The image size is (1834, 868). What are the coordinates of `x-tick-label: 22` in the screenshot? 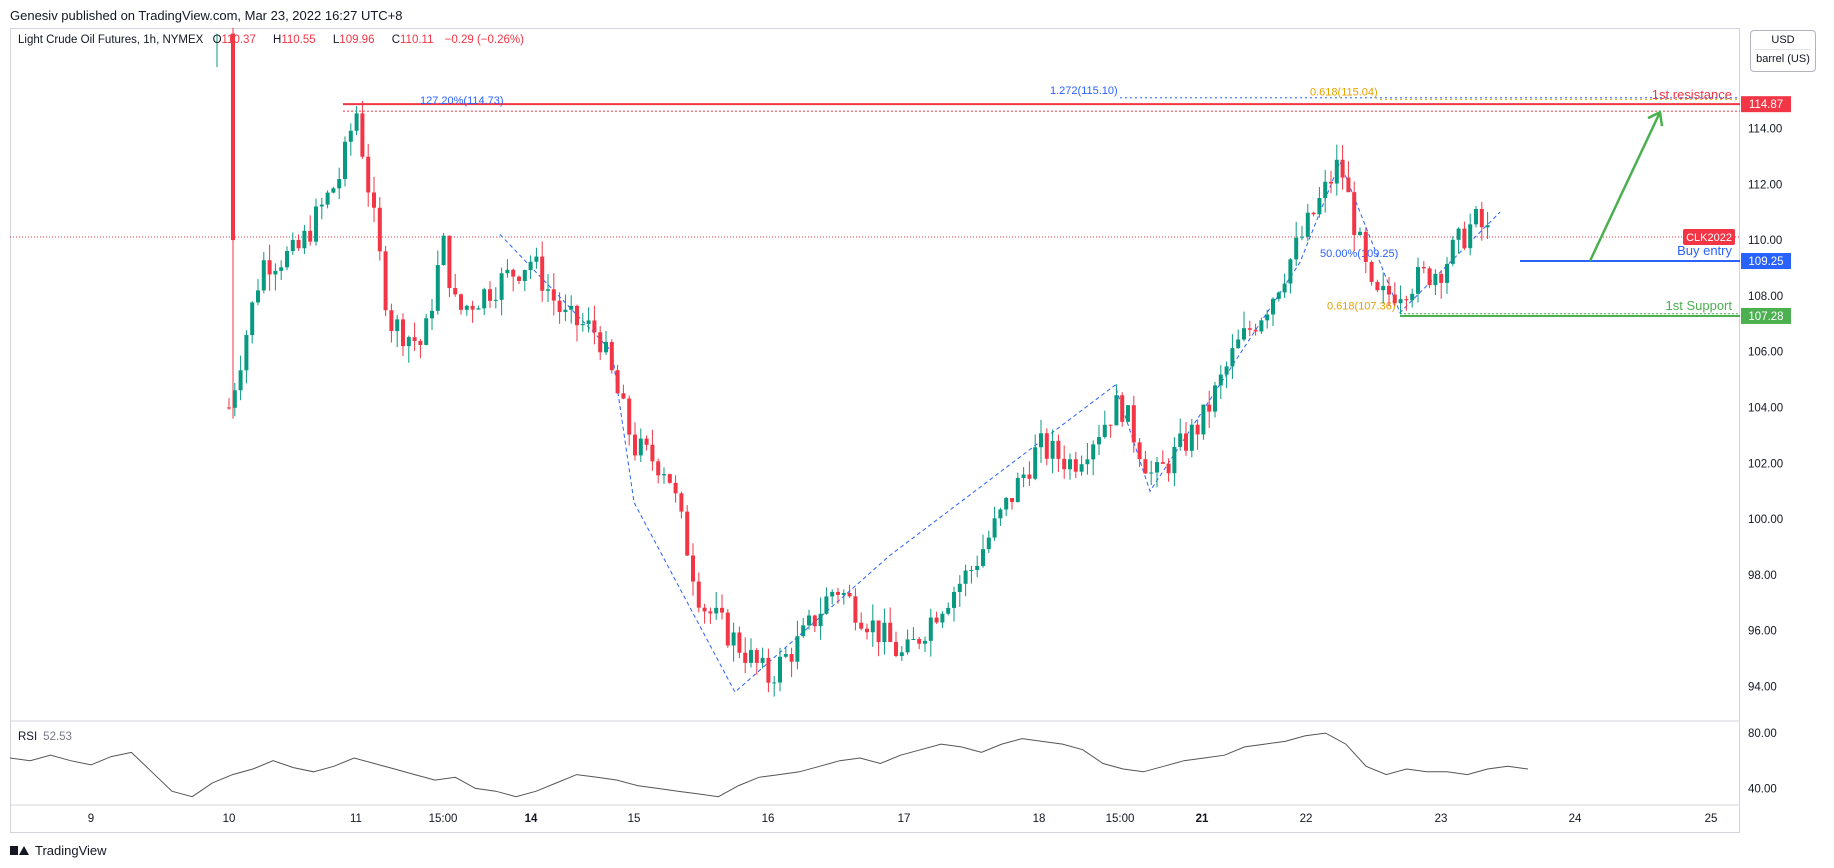 It's located at (1306, 819).